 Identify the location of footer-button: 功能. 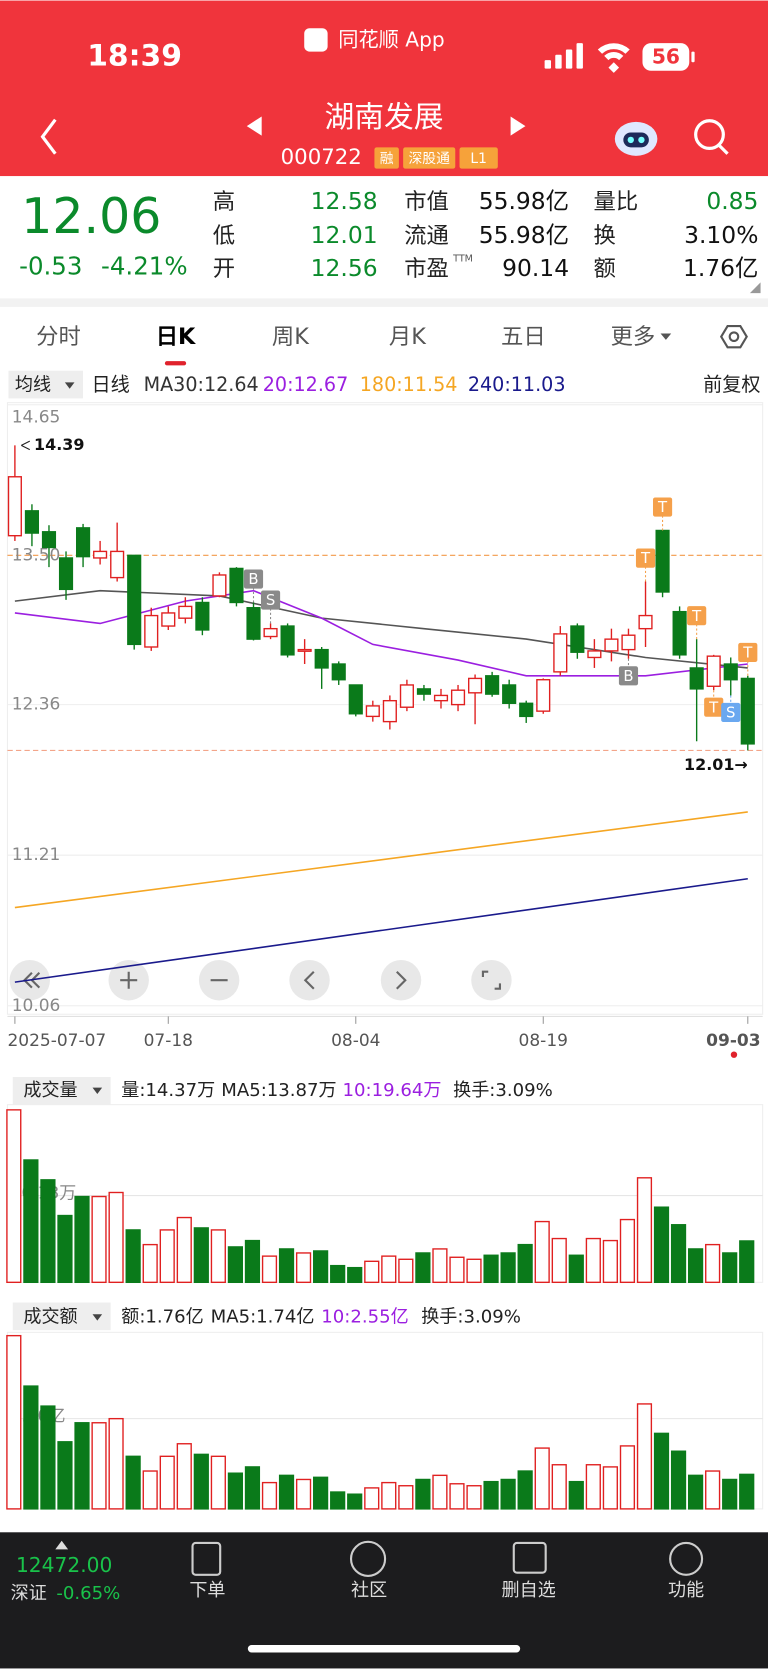
(686, 1590).